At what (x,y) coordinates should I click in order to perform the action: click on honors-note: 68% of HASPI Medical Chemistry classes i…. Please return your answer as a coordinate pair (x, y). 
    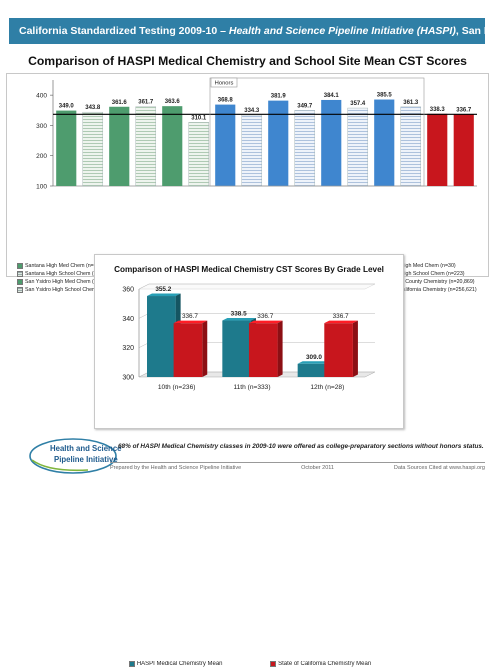
    Looking at the image, I should click on (301, 446).